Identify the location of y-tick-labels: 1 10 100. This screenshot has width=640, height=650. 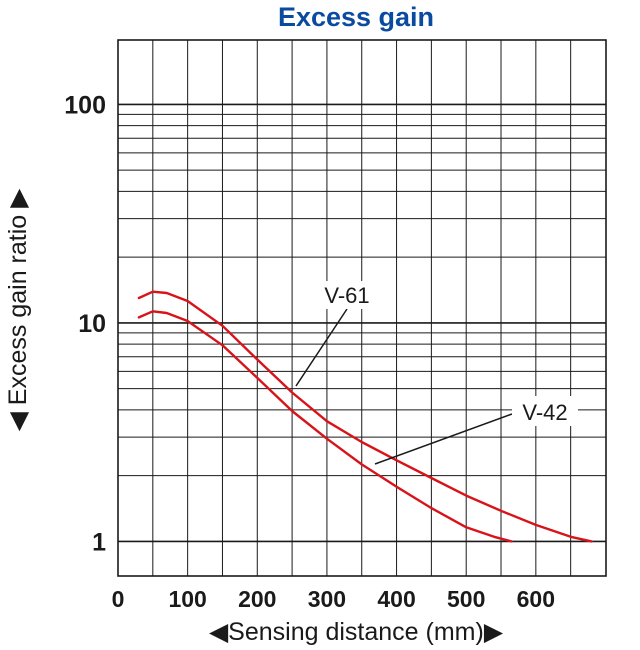
(85, 323).